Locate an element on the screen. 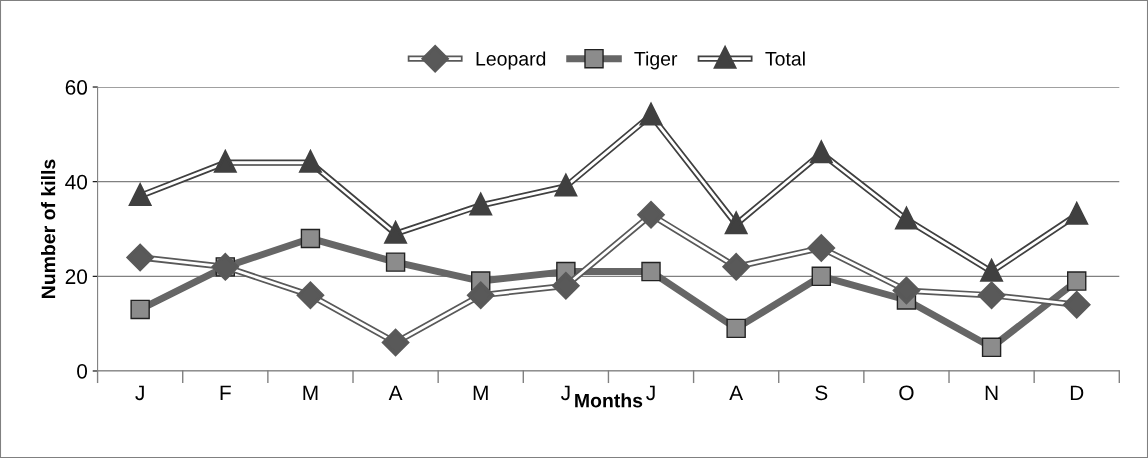  x-tick-label: N is located at coordinates (991, 392).